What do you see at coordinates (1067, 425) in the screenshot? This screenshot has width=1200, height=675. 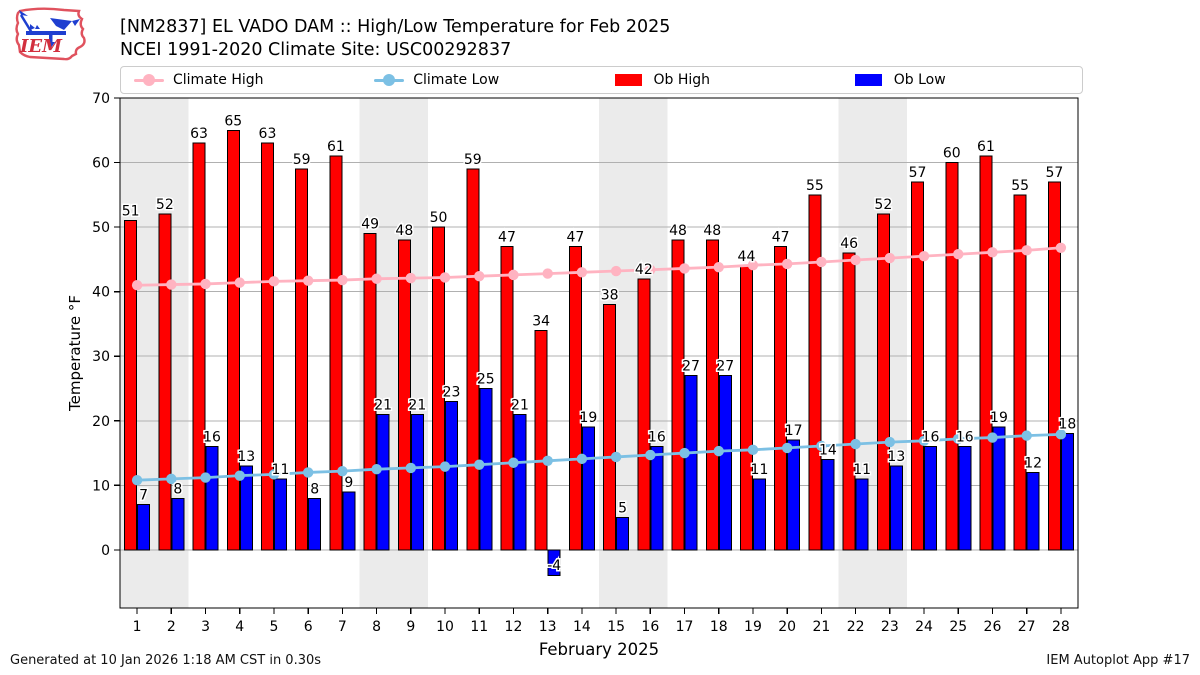 I see `ob-low-value-label: 18` at bounding box center [1067, 425].